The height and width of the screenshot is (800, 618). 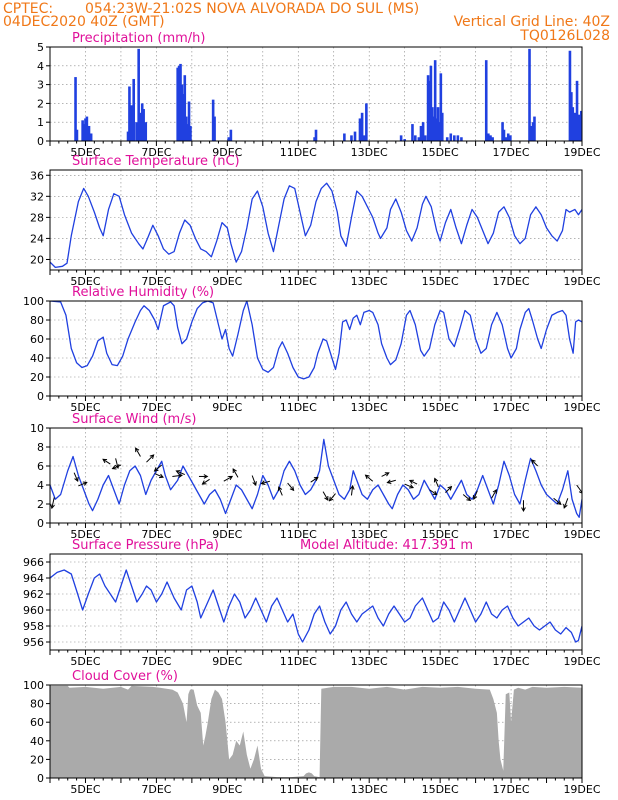 I want to click on y-tick-label: 60, so click(x=37, y=339).